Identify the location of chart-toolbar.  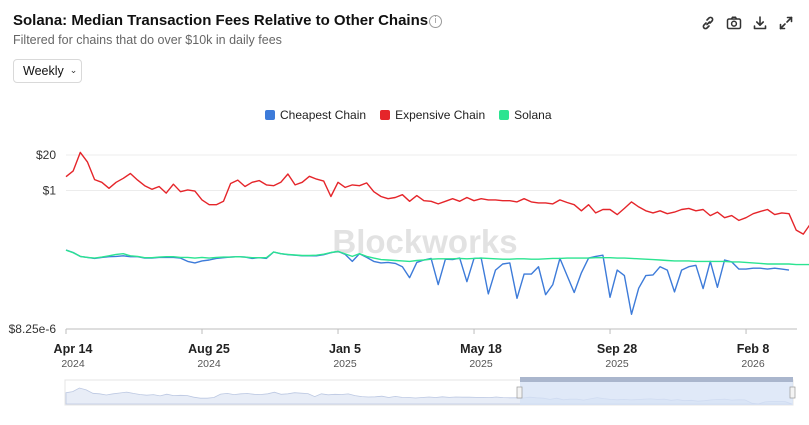
(747, 23).